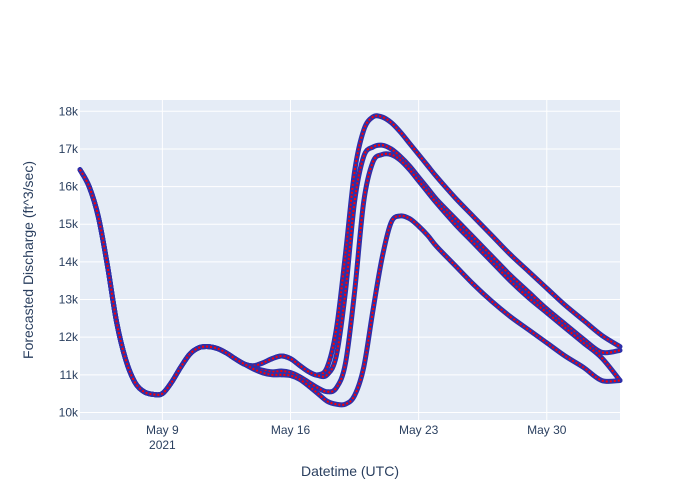  I want to click on y-tick-label: 16k, so click(69, 187).